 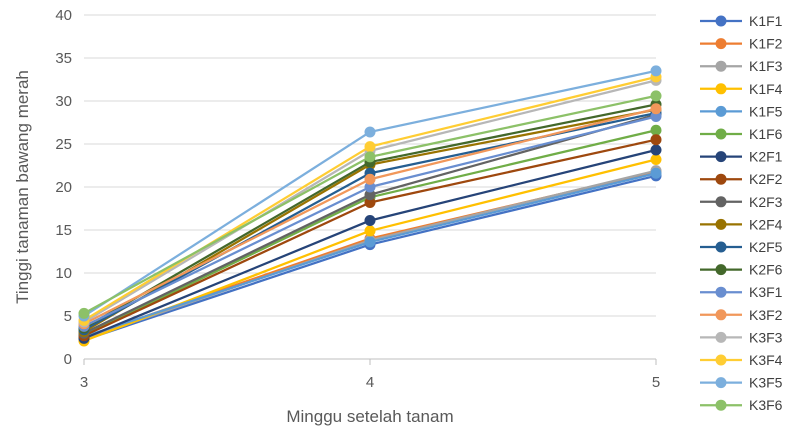 I want to click on legend-label: K3F6, so click(x=766, y=405).